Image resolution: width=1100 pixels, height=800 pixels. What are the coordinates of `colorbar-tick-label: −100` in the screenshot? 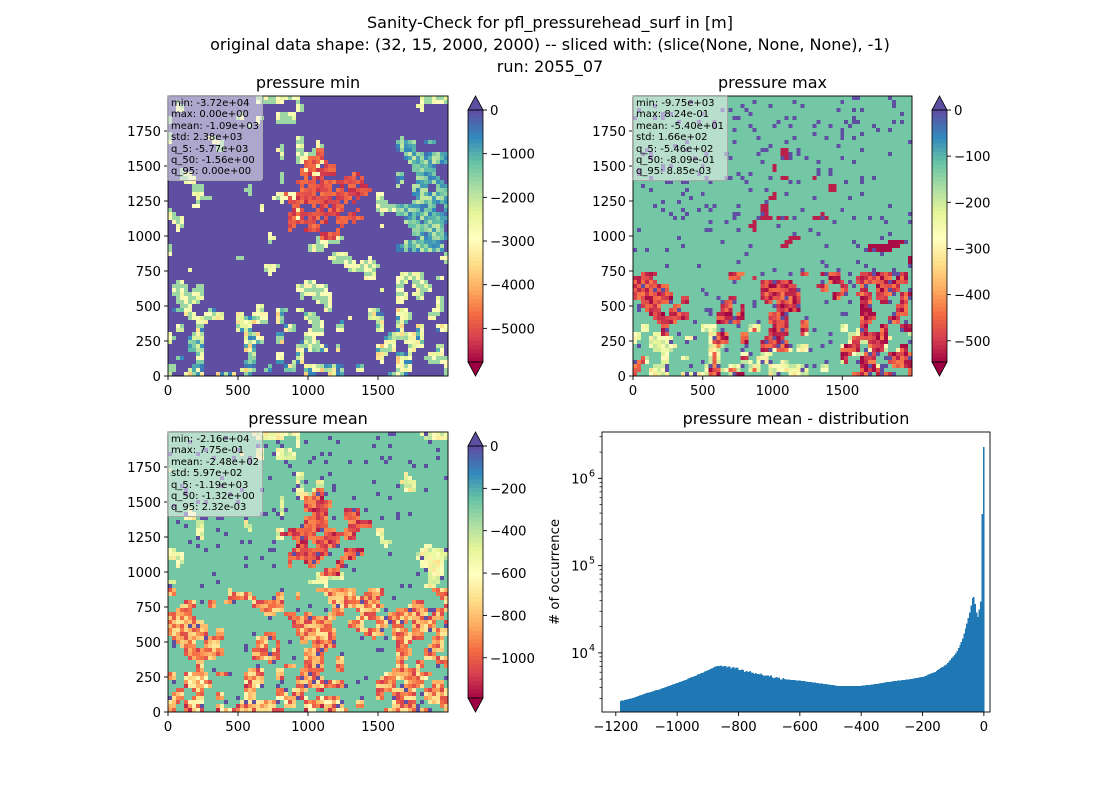 It's located at (972, 157).